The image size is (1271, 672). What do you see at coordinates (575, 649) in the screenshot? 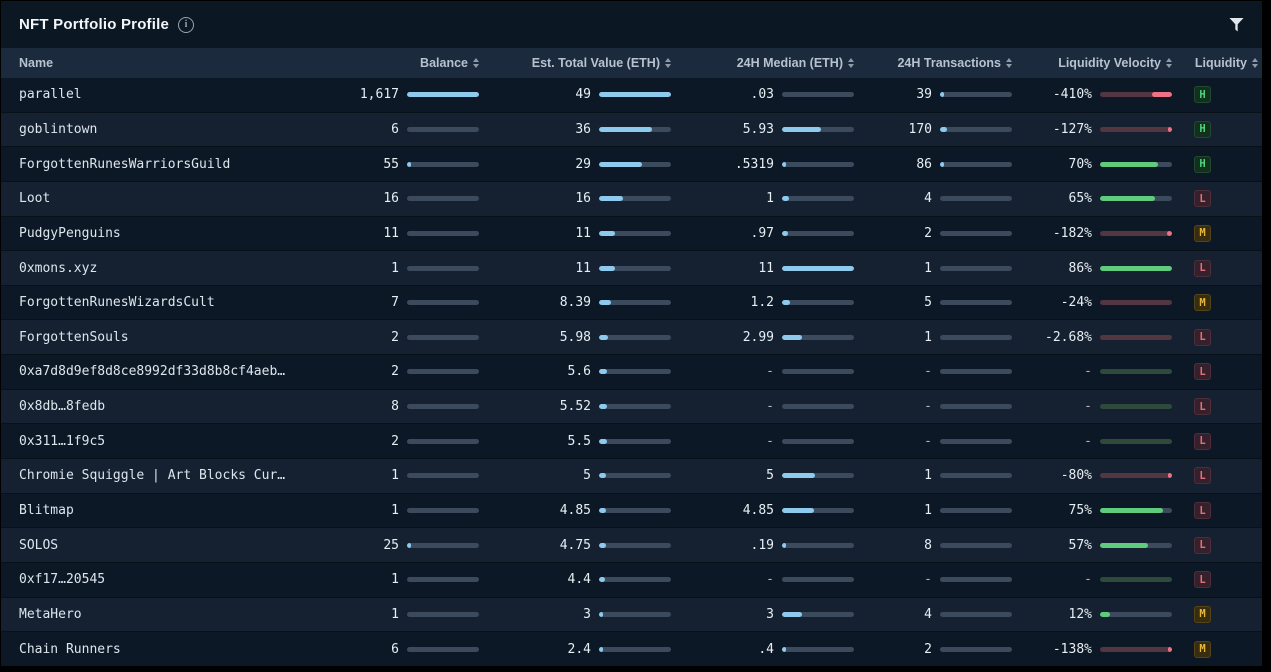
I see `est-total-value-cell: 2.4` at bounding box center [575, 649].